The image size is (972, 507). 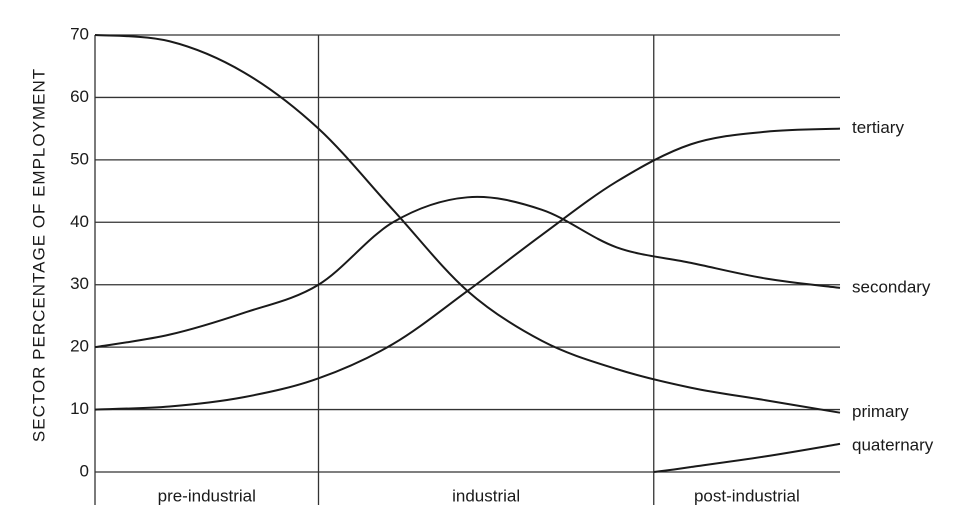 I want to click on series-label: quaternary, so click(x=893, y=444).